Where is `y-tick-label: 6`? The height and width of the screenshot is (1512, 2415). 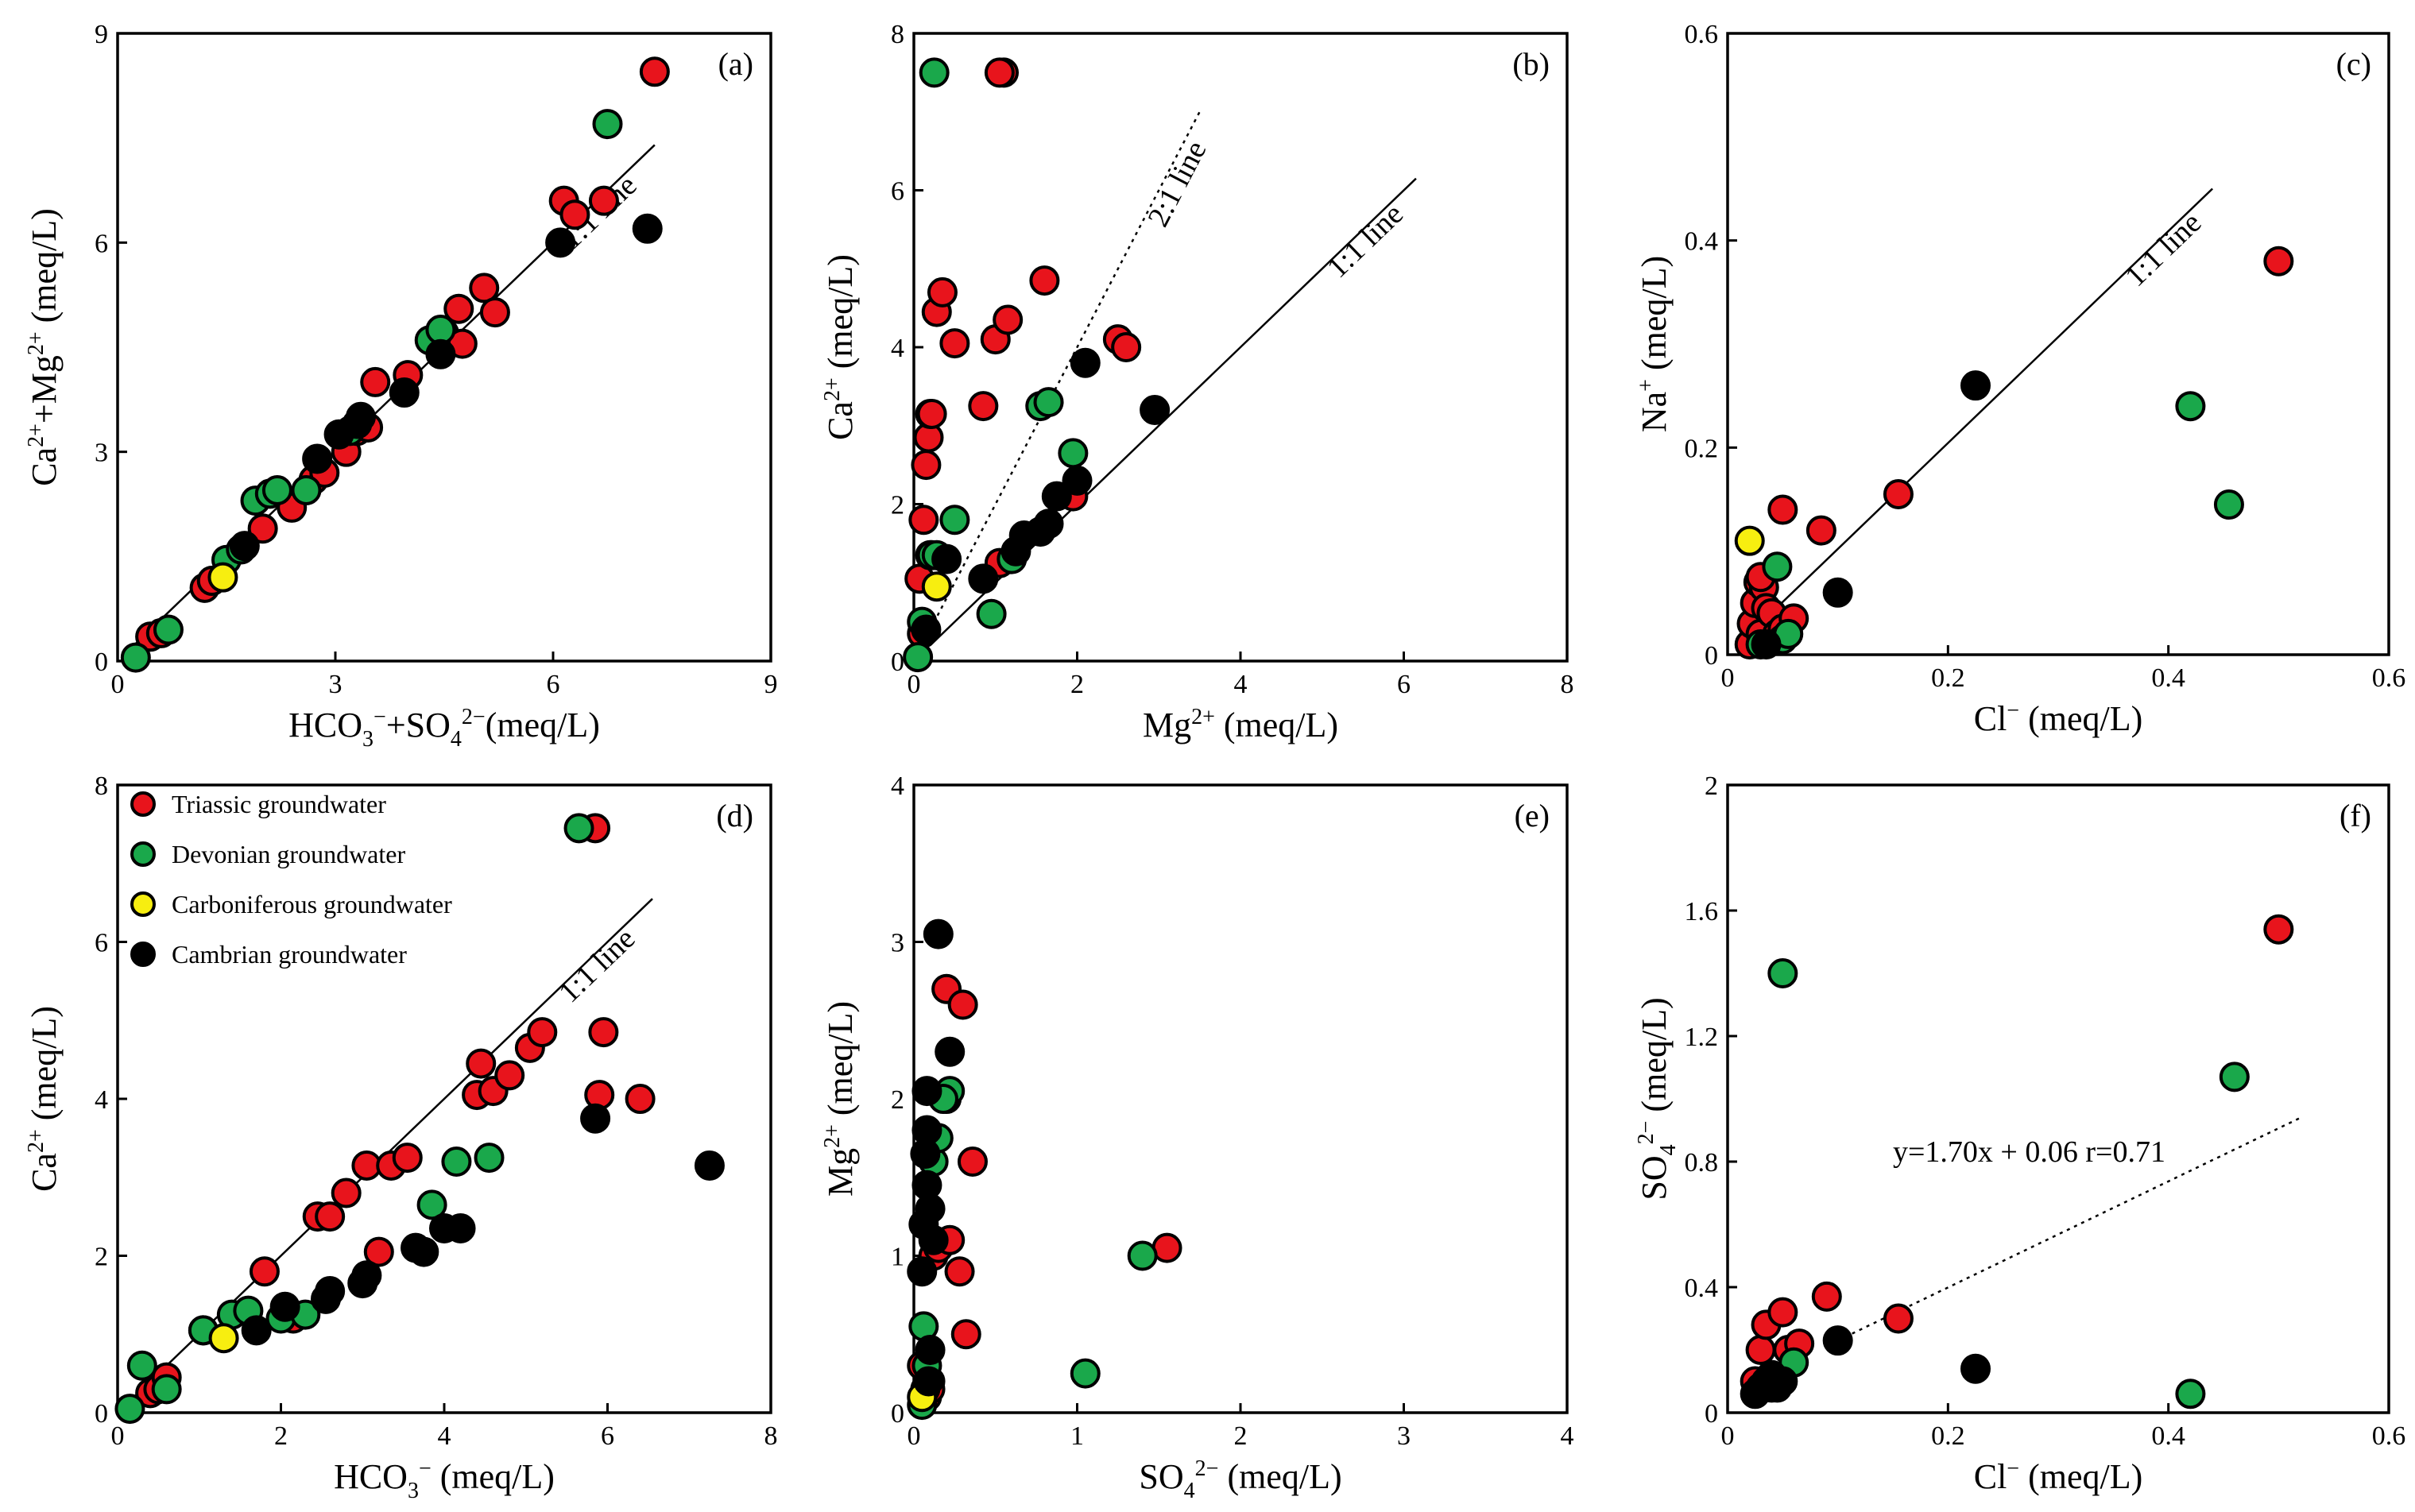
y-tick-label: 6 is located at coordinates (101, 943).